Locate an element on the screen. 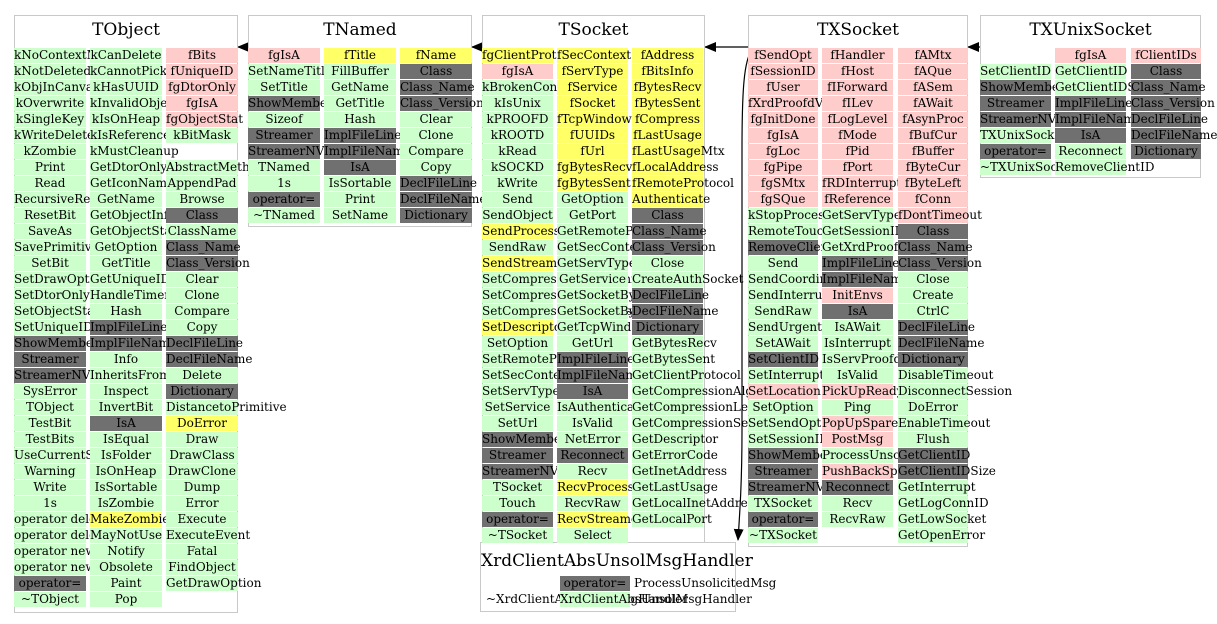 The image size is (1217, 624). member-tobject-khasuuid: kHasUUID is located at coordinates (126, 87).